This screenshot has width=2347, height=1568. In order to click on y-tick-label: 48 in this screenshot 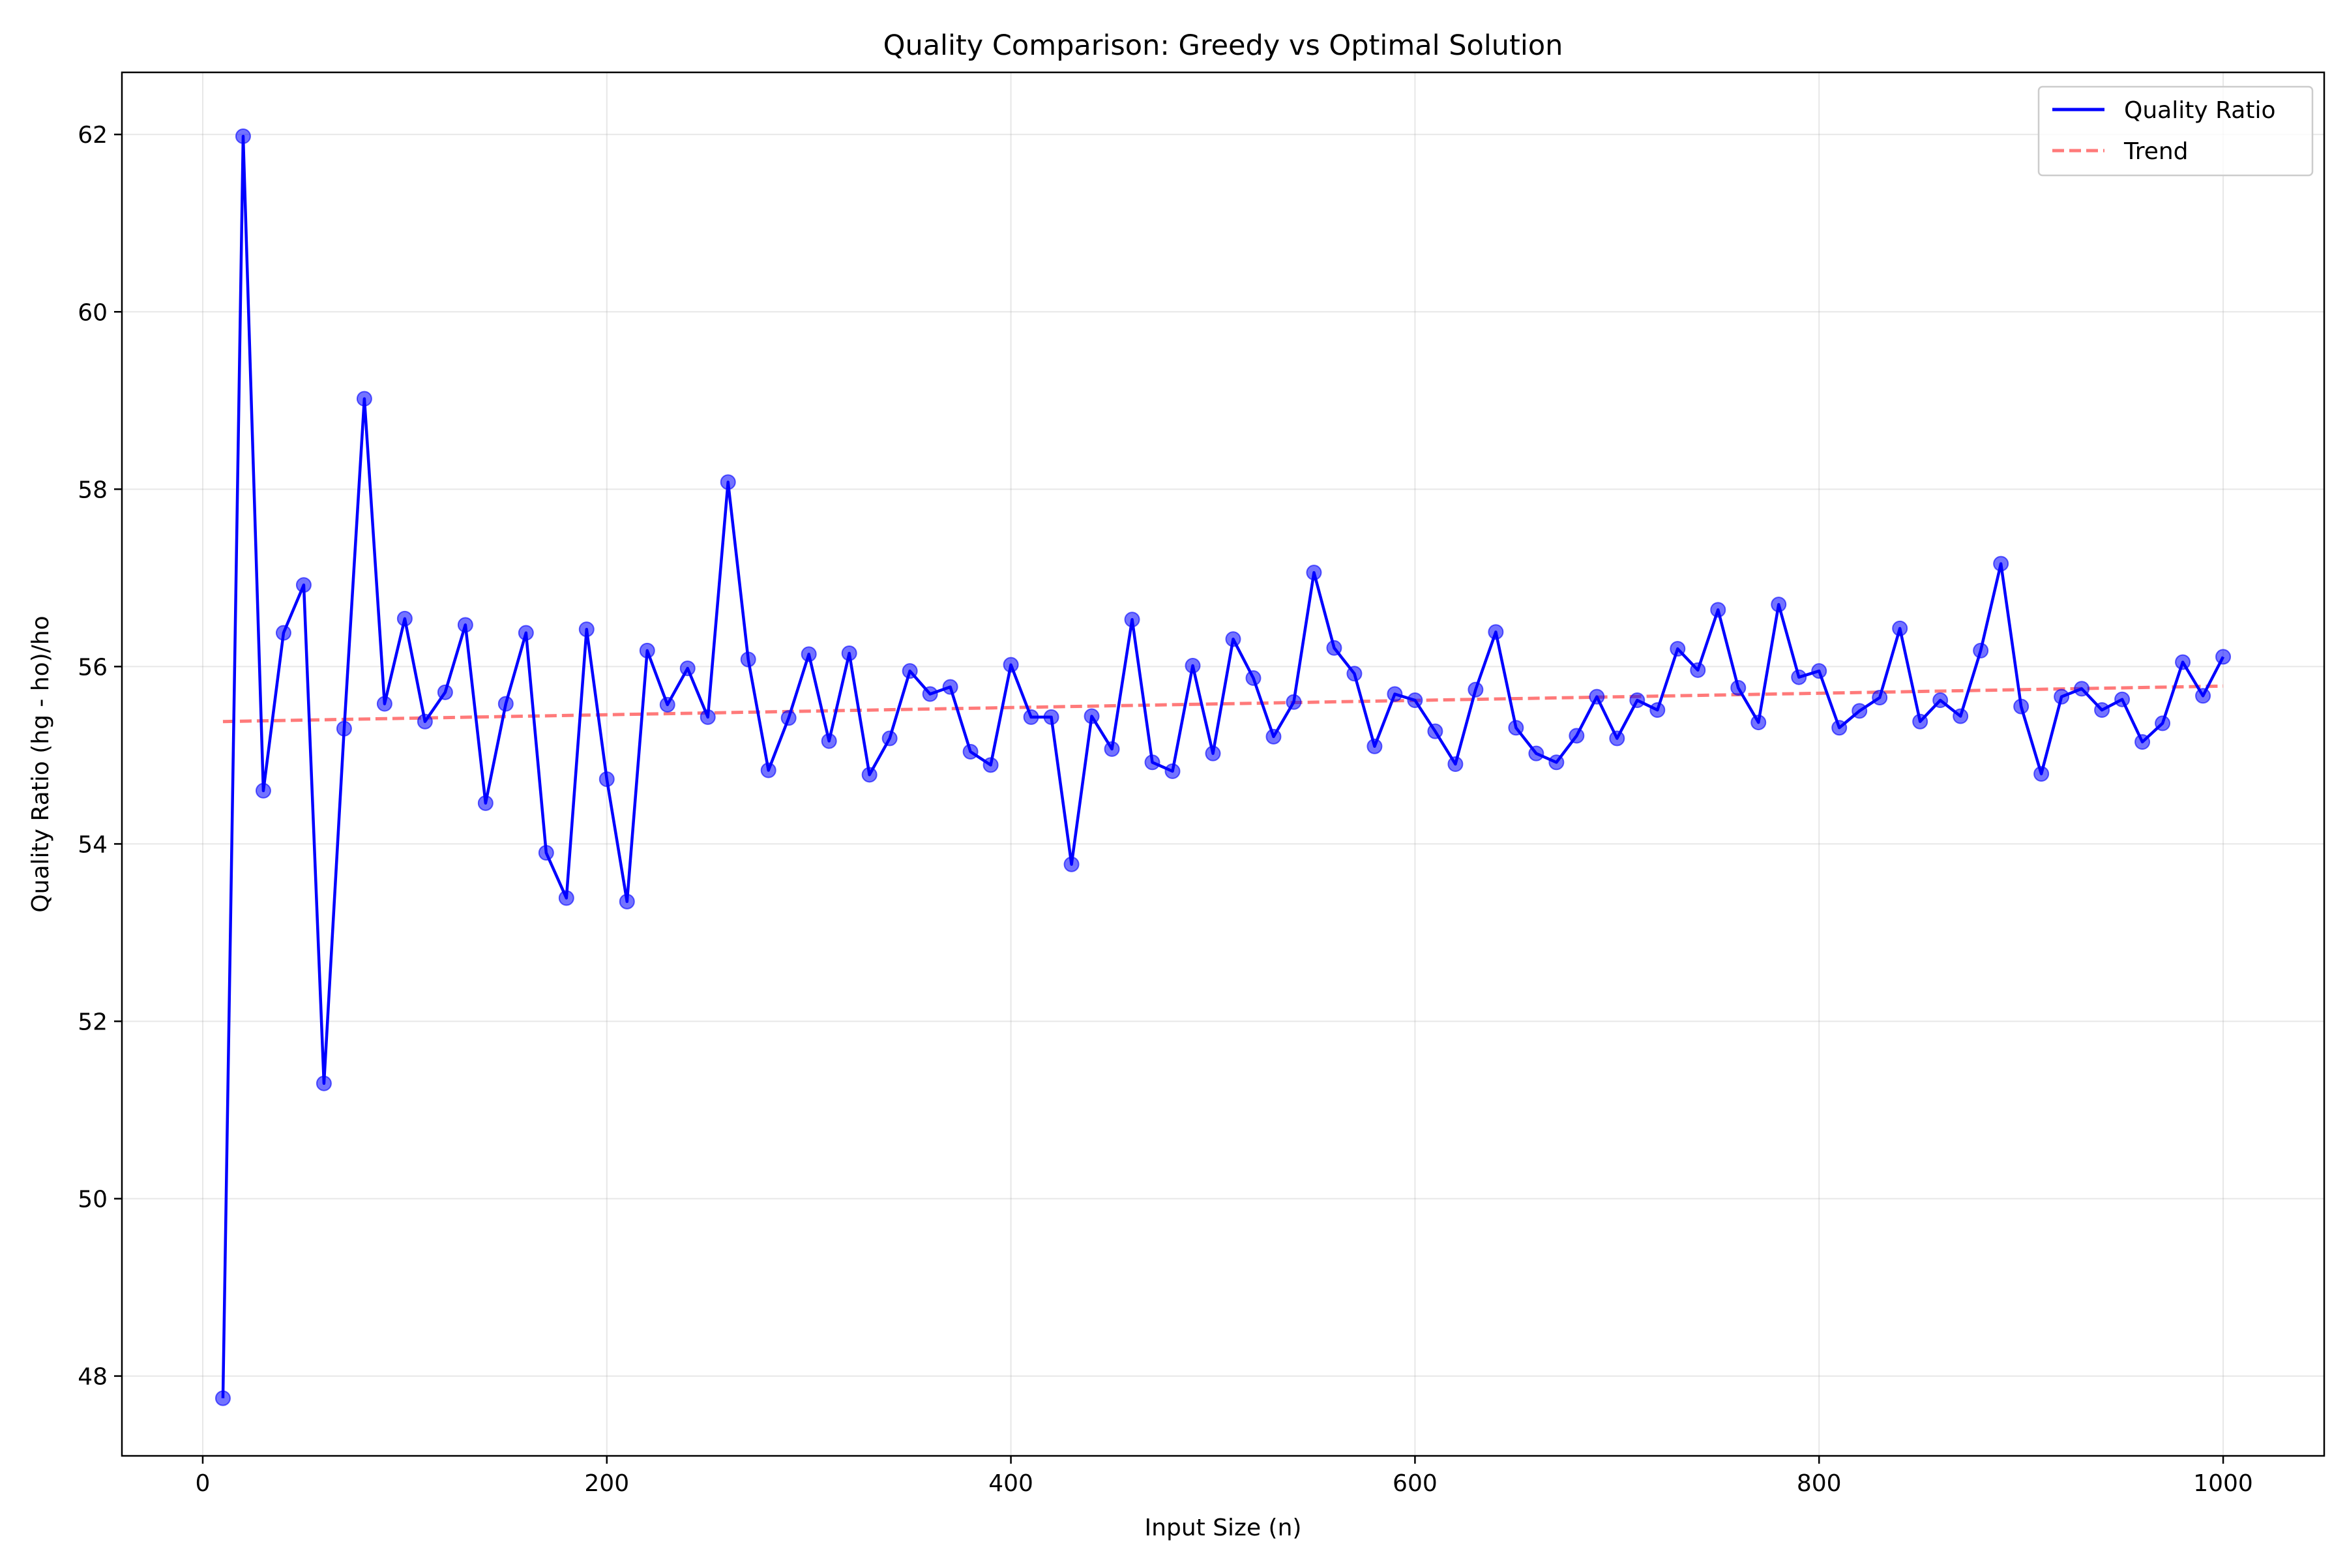, I will do `click(93, 1377)`.